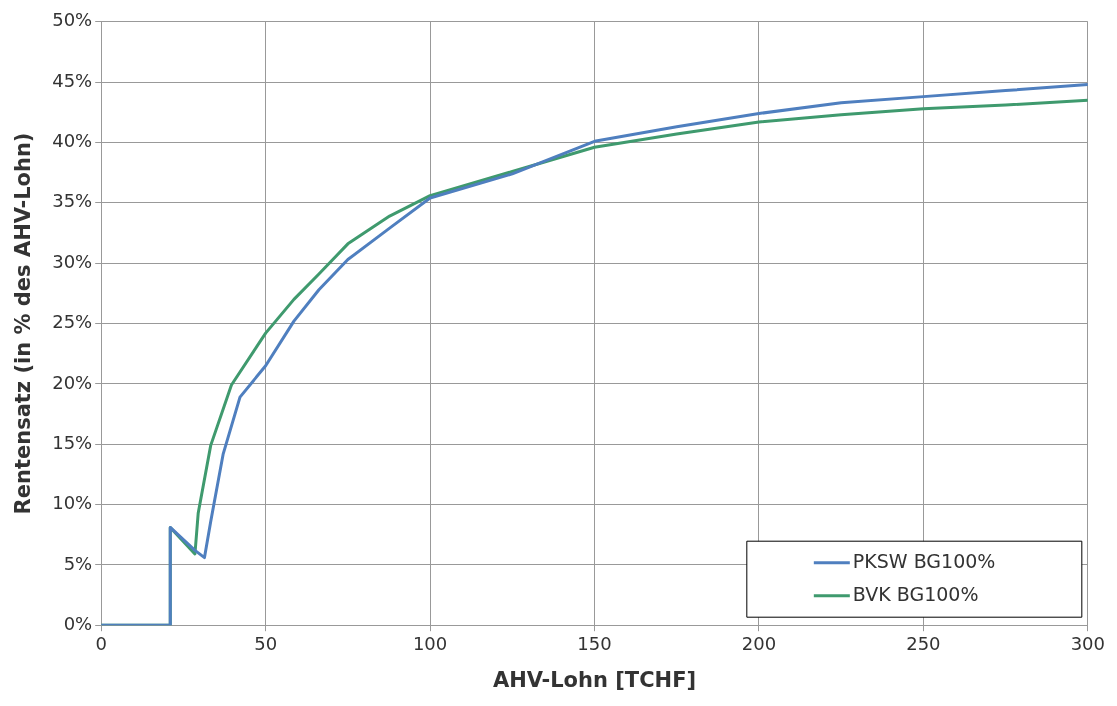 The height and width of the screenshot is (706, 1117). Describe the element at coordinates (72, 80) in the screenshot. I see `y-tick-label: 45%` at that location.